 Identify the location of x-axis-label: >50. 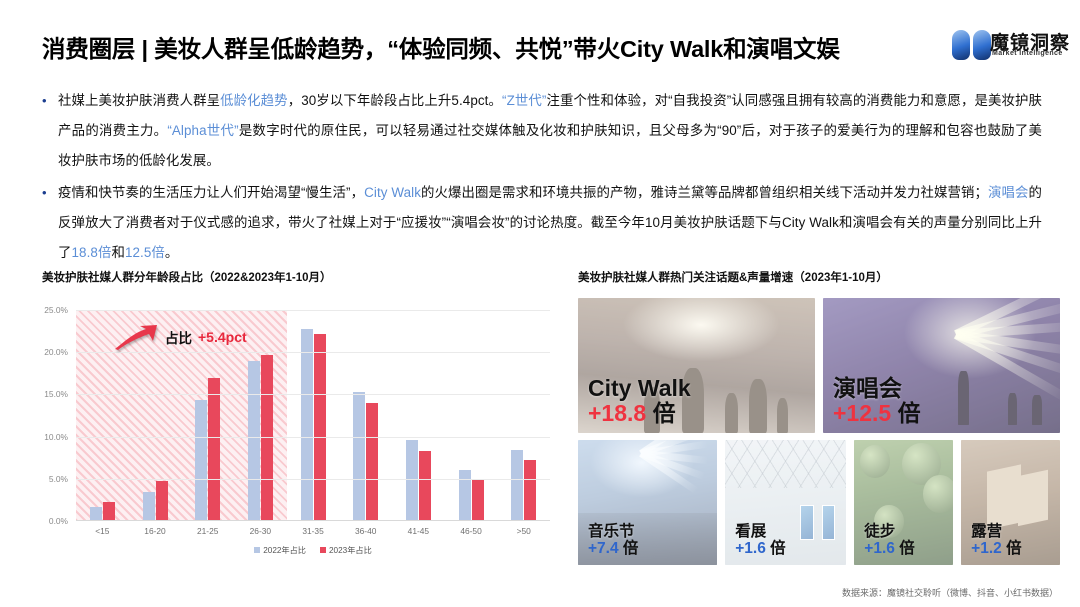
(523, 531).